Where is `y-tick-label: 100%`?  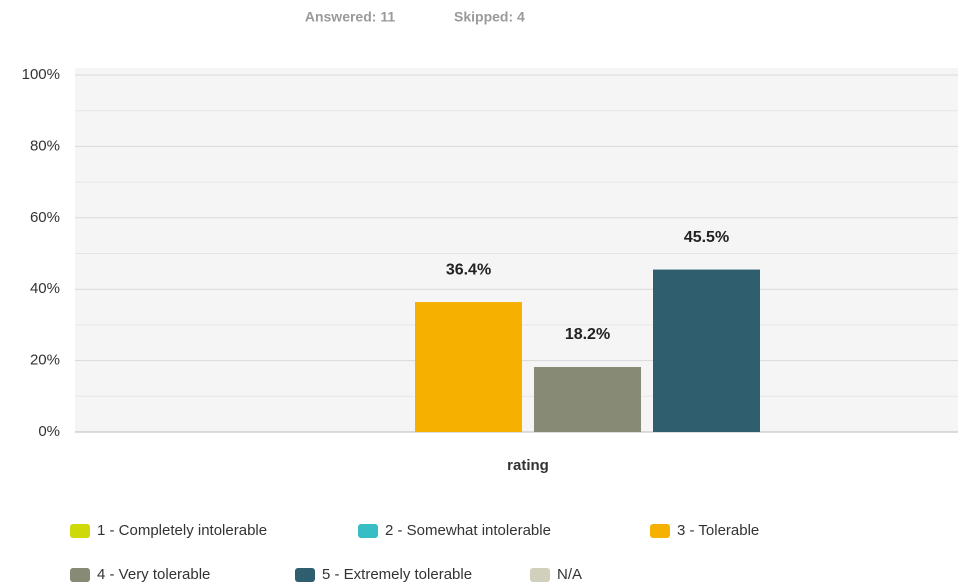 y-tick-label: 100% is located at coordinates (41, 74).